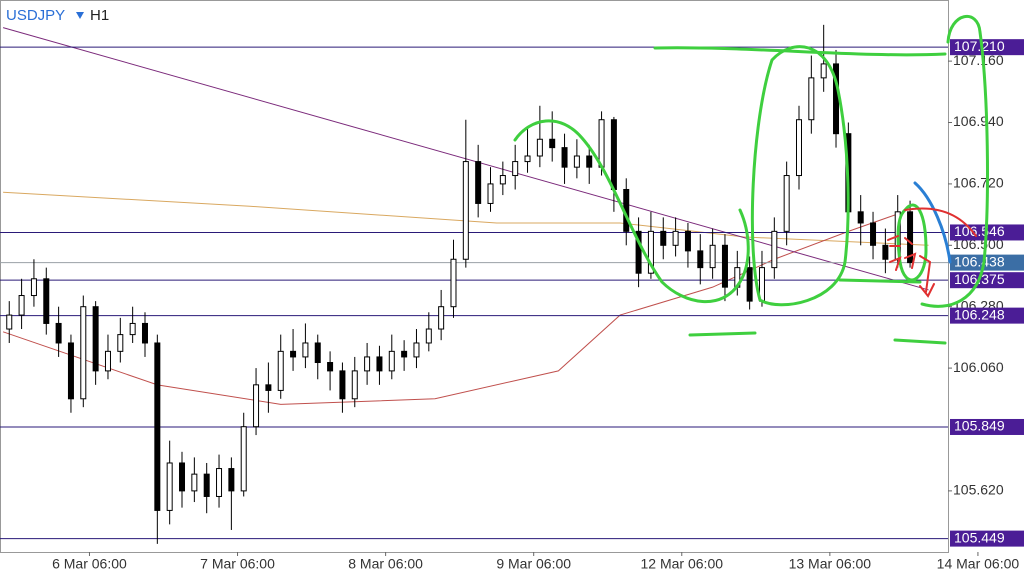  What do you see at coordinates (978, 121) in the screenshot?
I see `y-tick-label: 106.940` at bounding box center [978, 121].